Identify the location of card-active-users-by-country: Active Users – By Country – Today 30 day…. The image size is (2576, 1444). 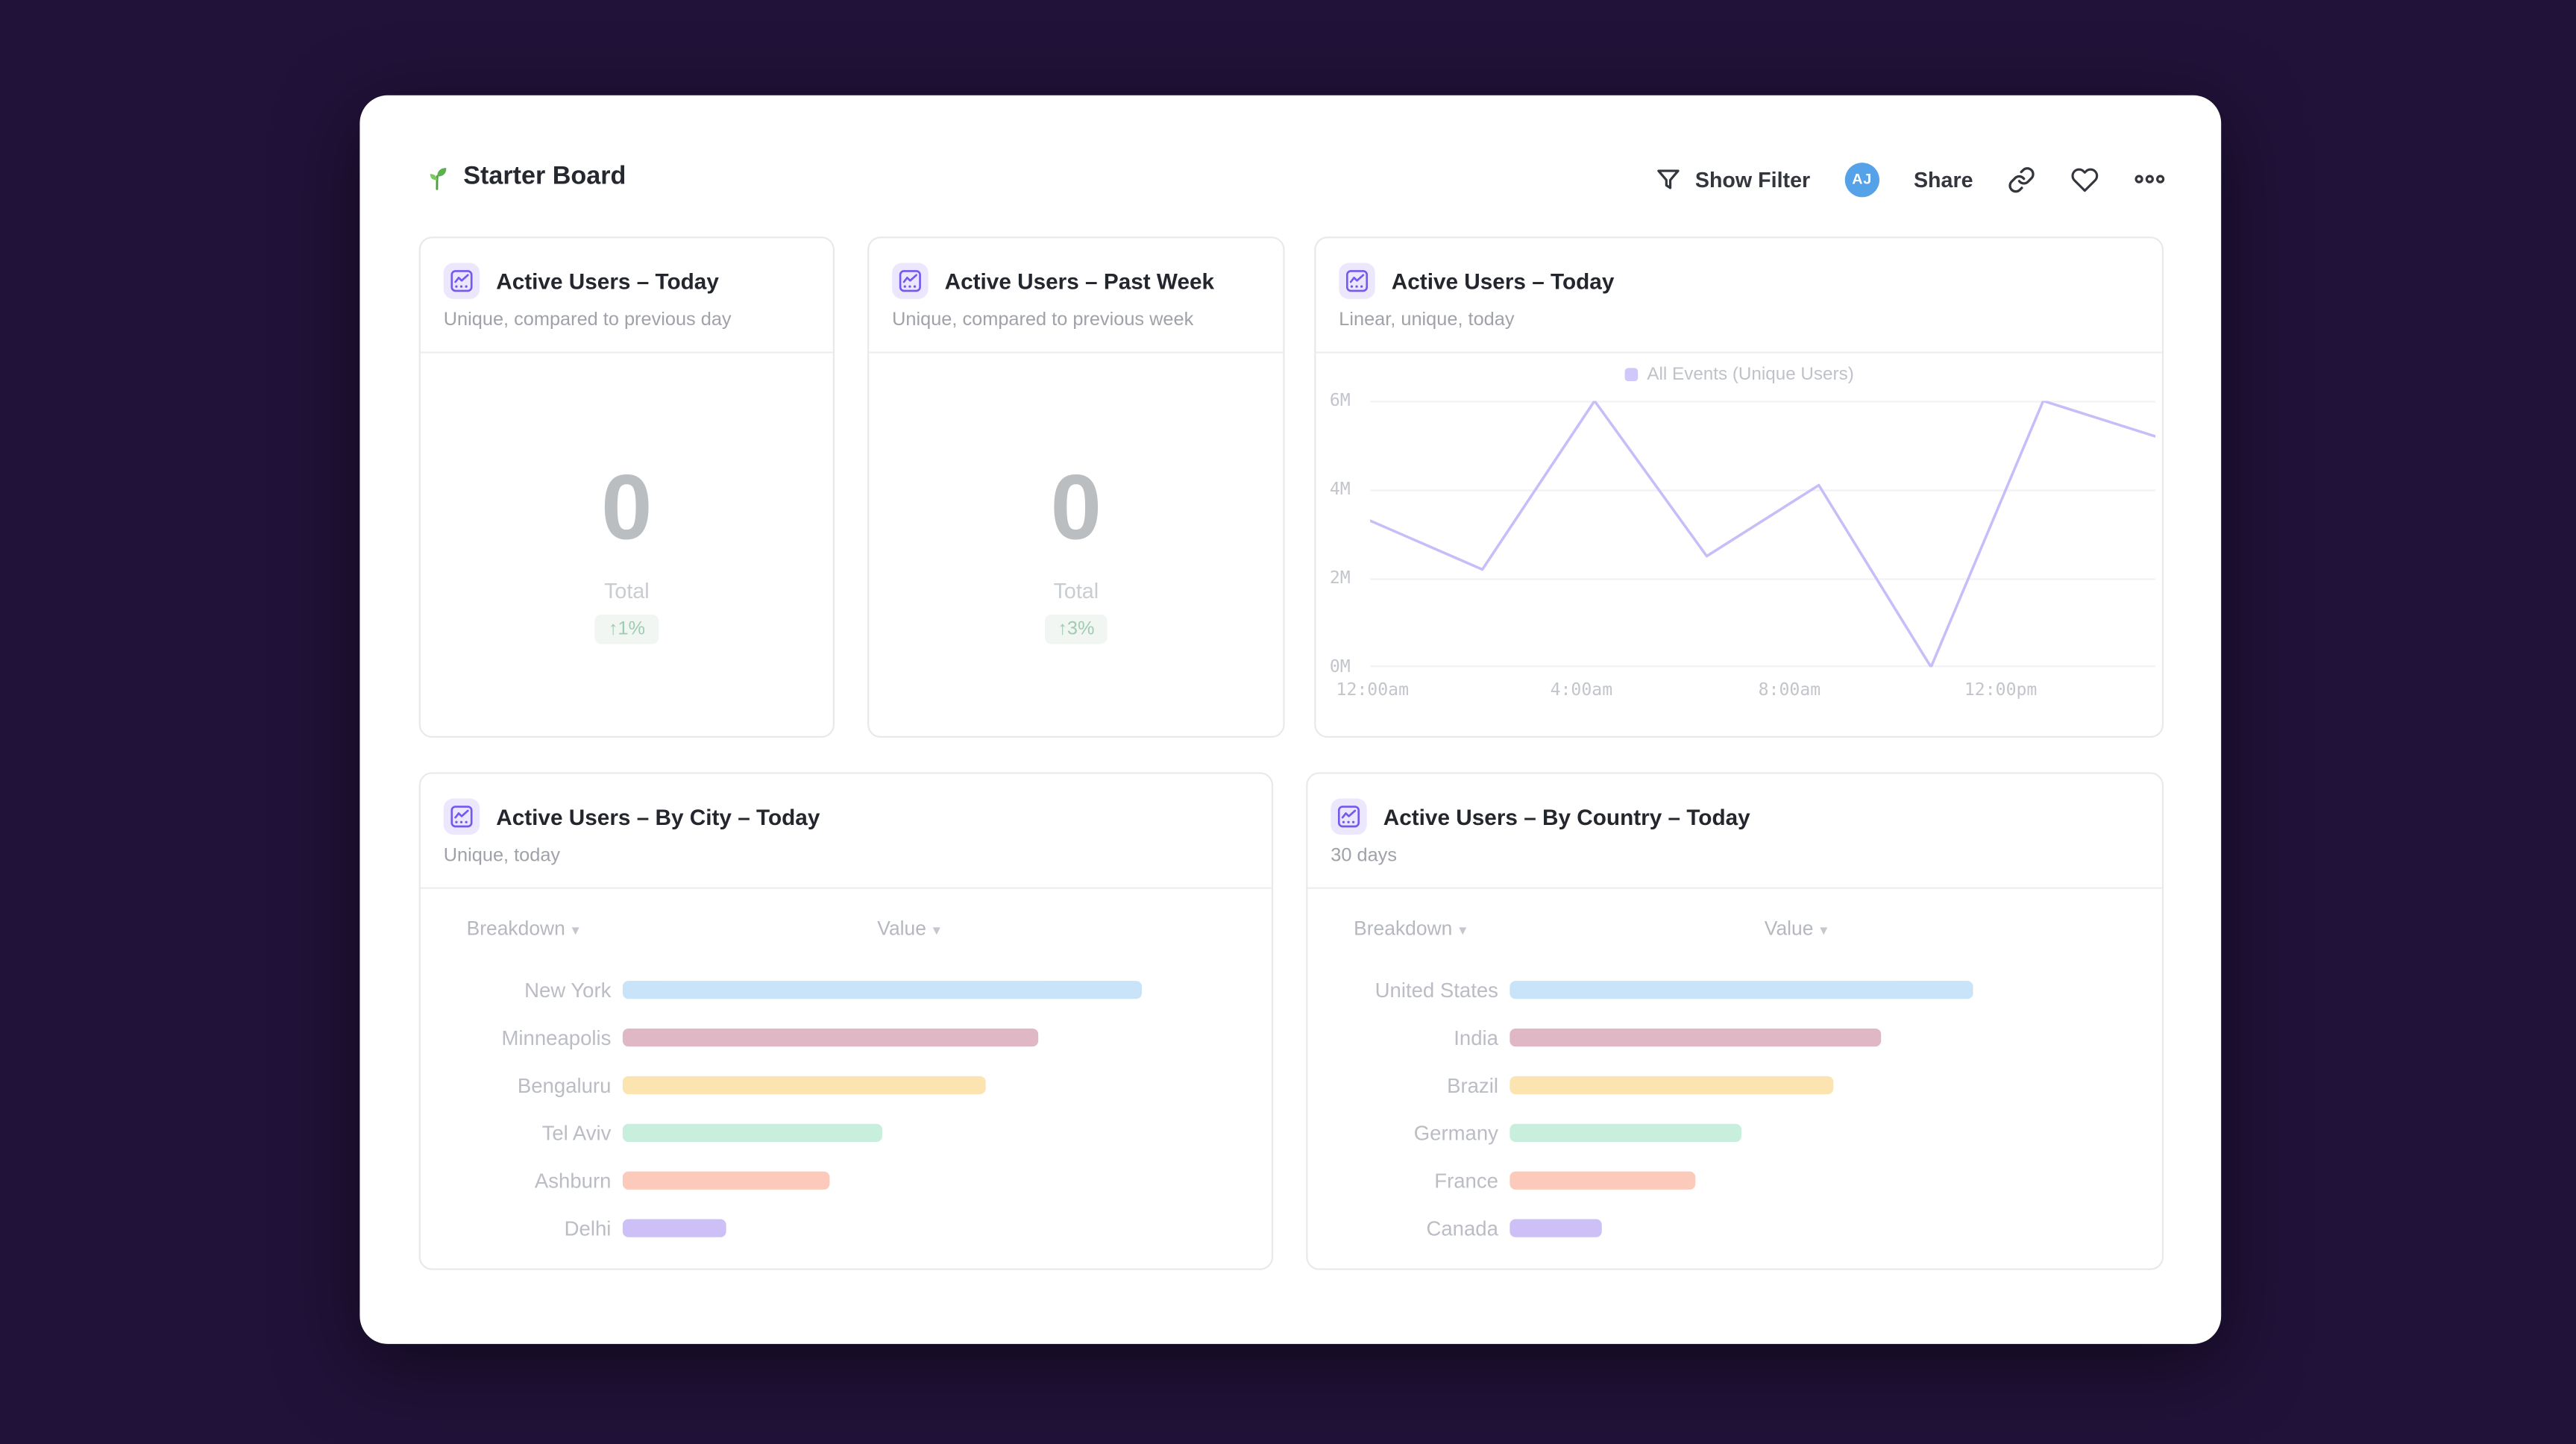
(1735, 1021).